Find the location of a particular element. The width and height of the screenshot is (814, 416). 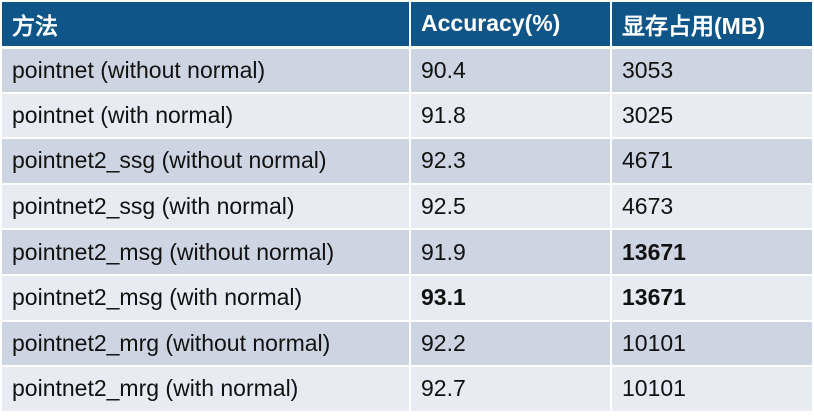

header-row: 方法 Accuracy(%) 显存占用(MB) is located at coordinates (407, 25).